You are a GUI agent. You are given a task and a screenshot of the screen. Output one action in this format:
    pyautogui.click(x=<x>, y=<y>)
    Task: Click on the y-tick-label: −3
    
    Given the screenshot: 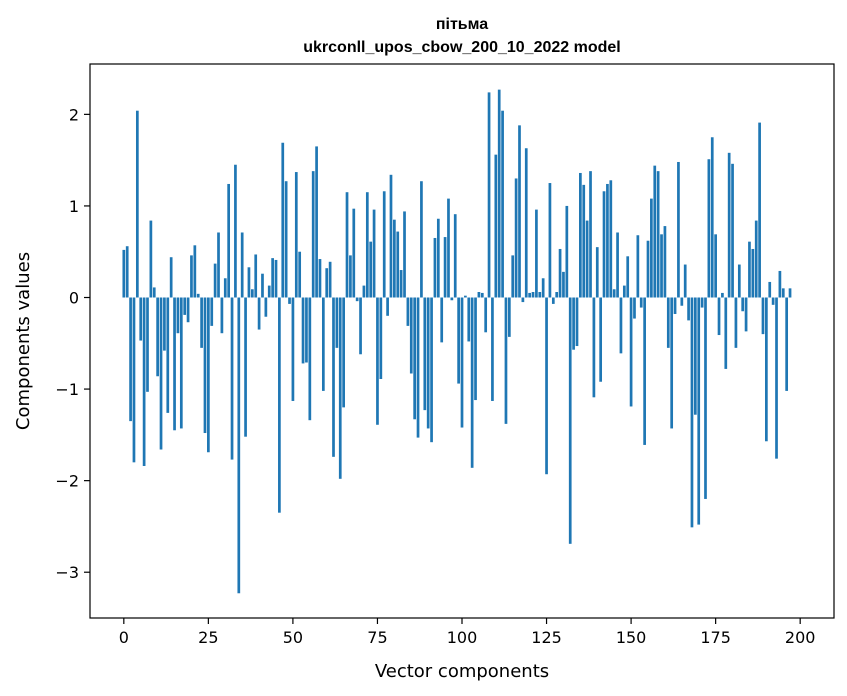 What is the action you would take?
    pyautogui.click(x=67, y=572)
    